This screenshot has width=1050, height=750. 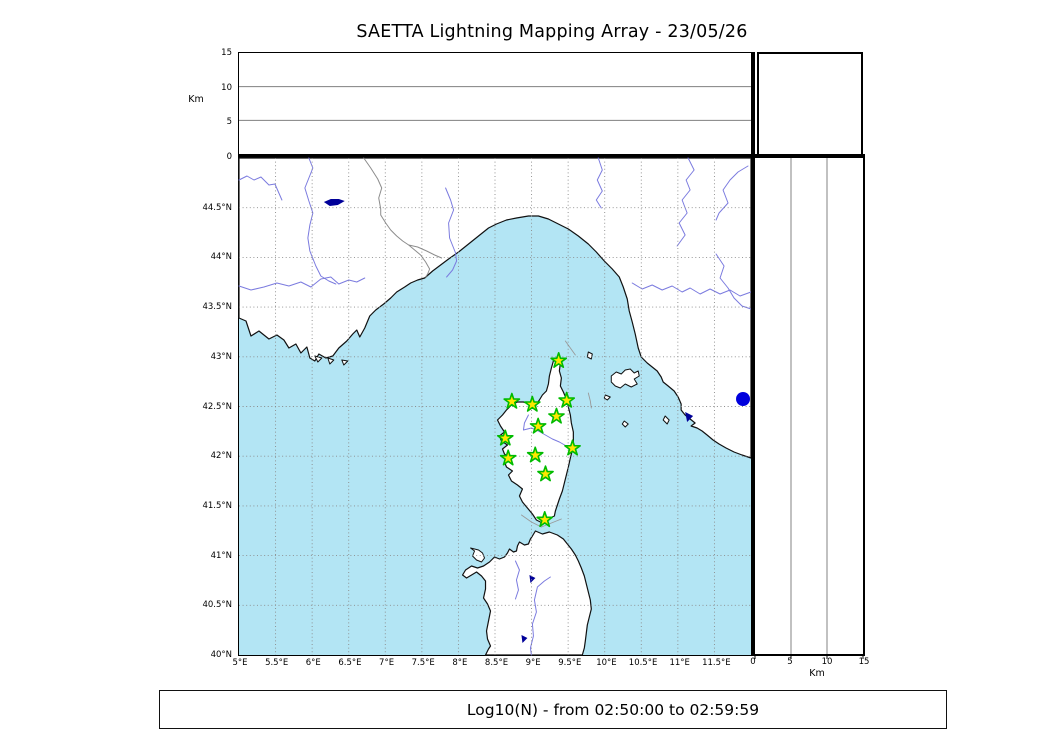 I want to click on lat-tick-label: 44.5°N, so click(x=217, y=207).